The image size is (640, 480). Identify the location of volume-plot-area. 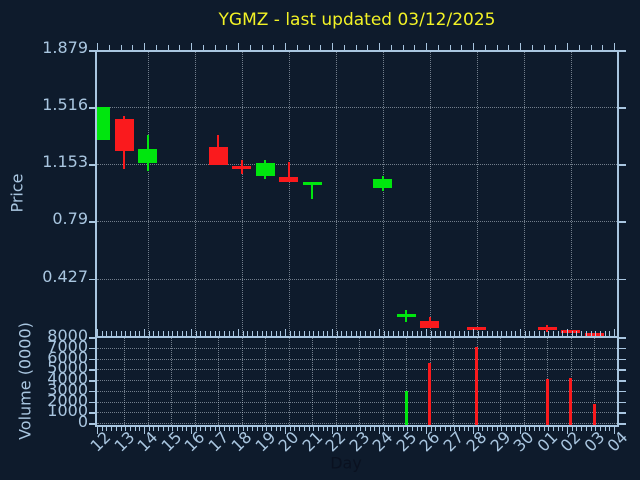
(357, 381).